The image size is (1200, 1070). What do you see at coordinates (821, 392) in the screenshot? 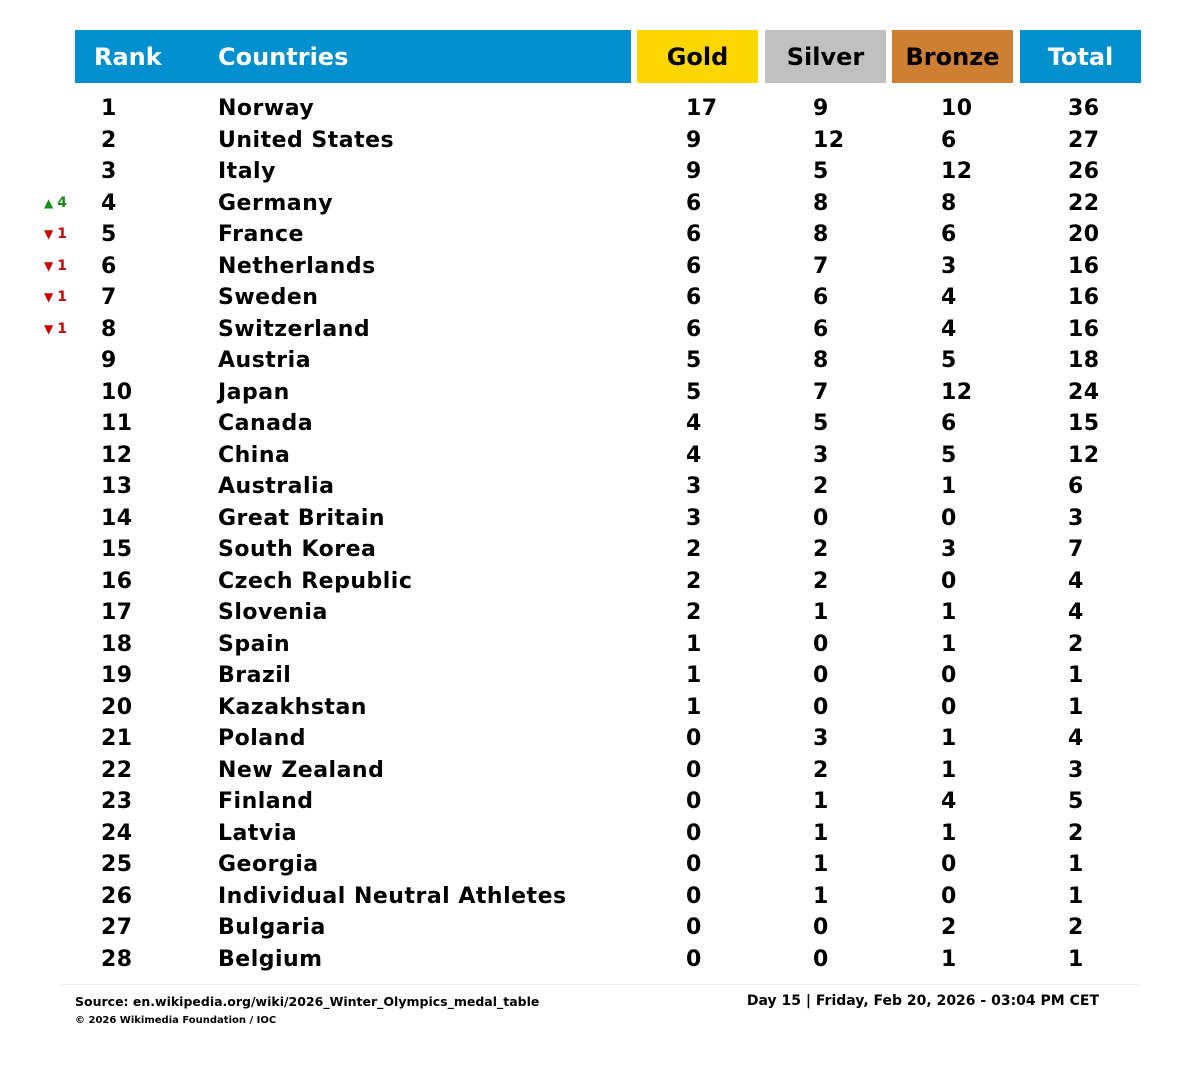
I see `silver-cell: 7` at bounding box center [821, 392].